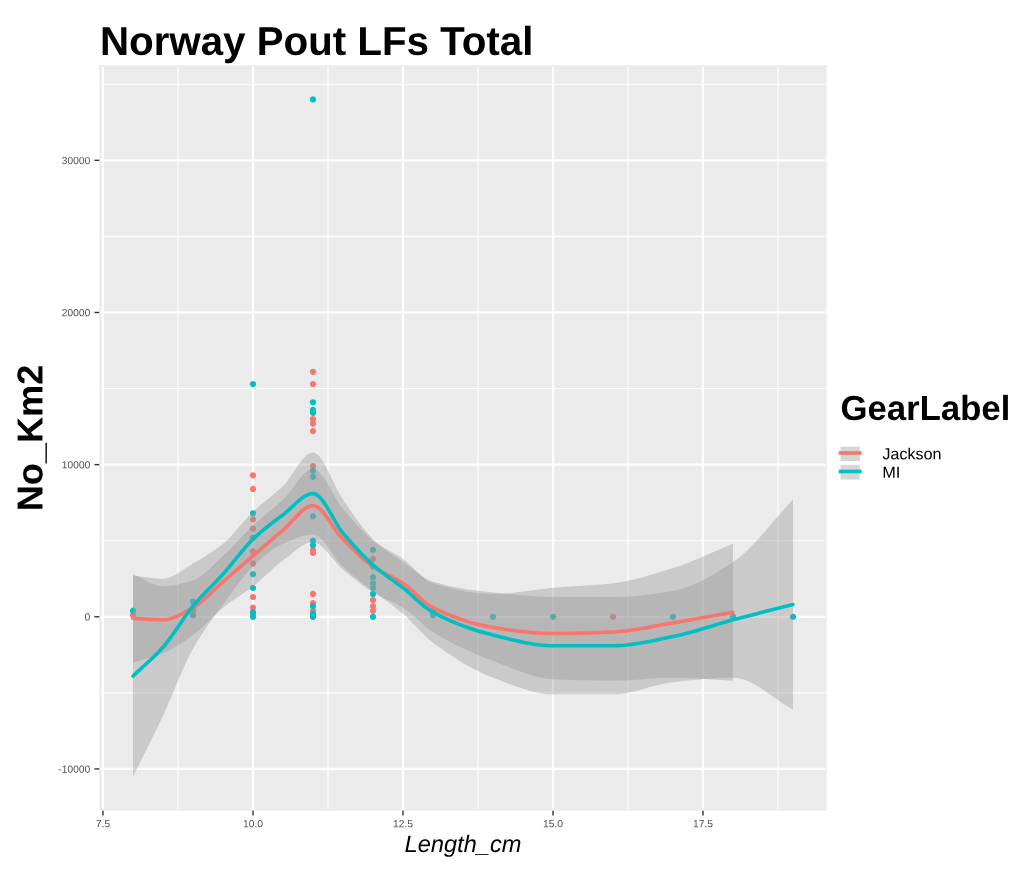 This screenshot has width=1024, height=870. What do you see at coordinates (891, 472) in the screenshot?
I see `legend-label: MI` at bounding box center [891, 472].